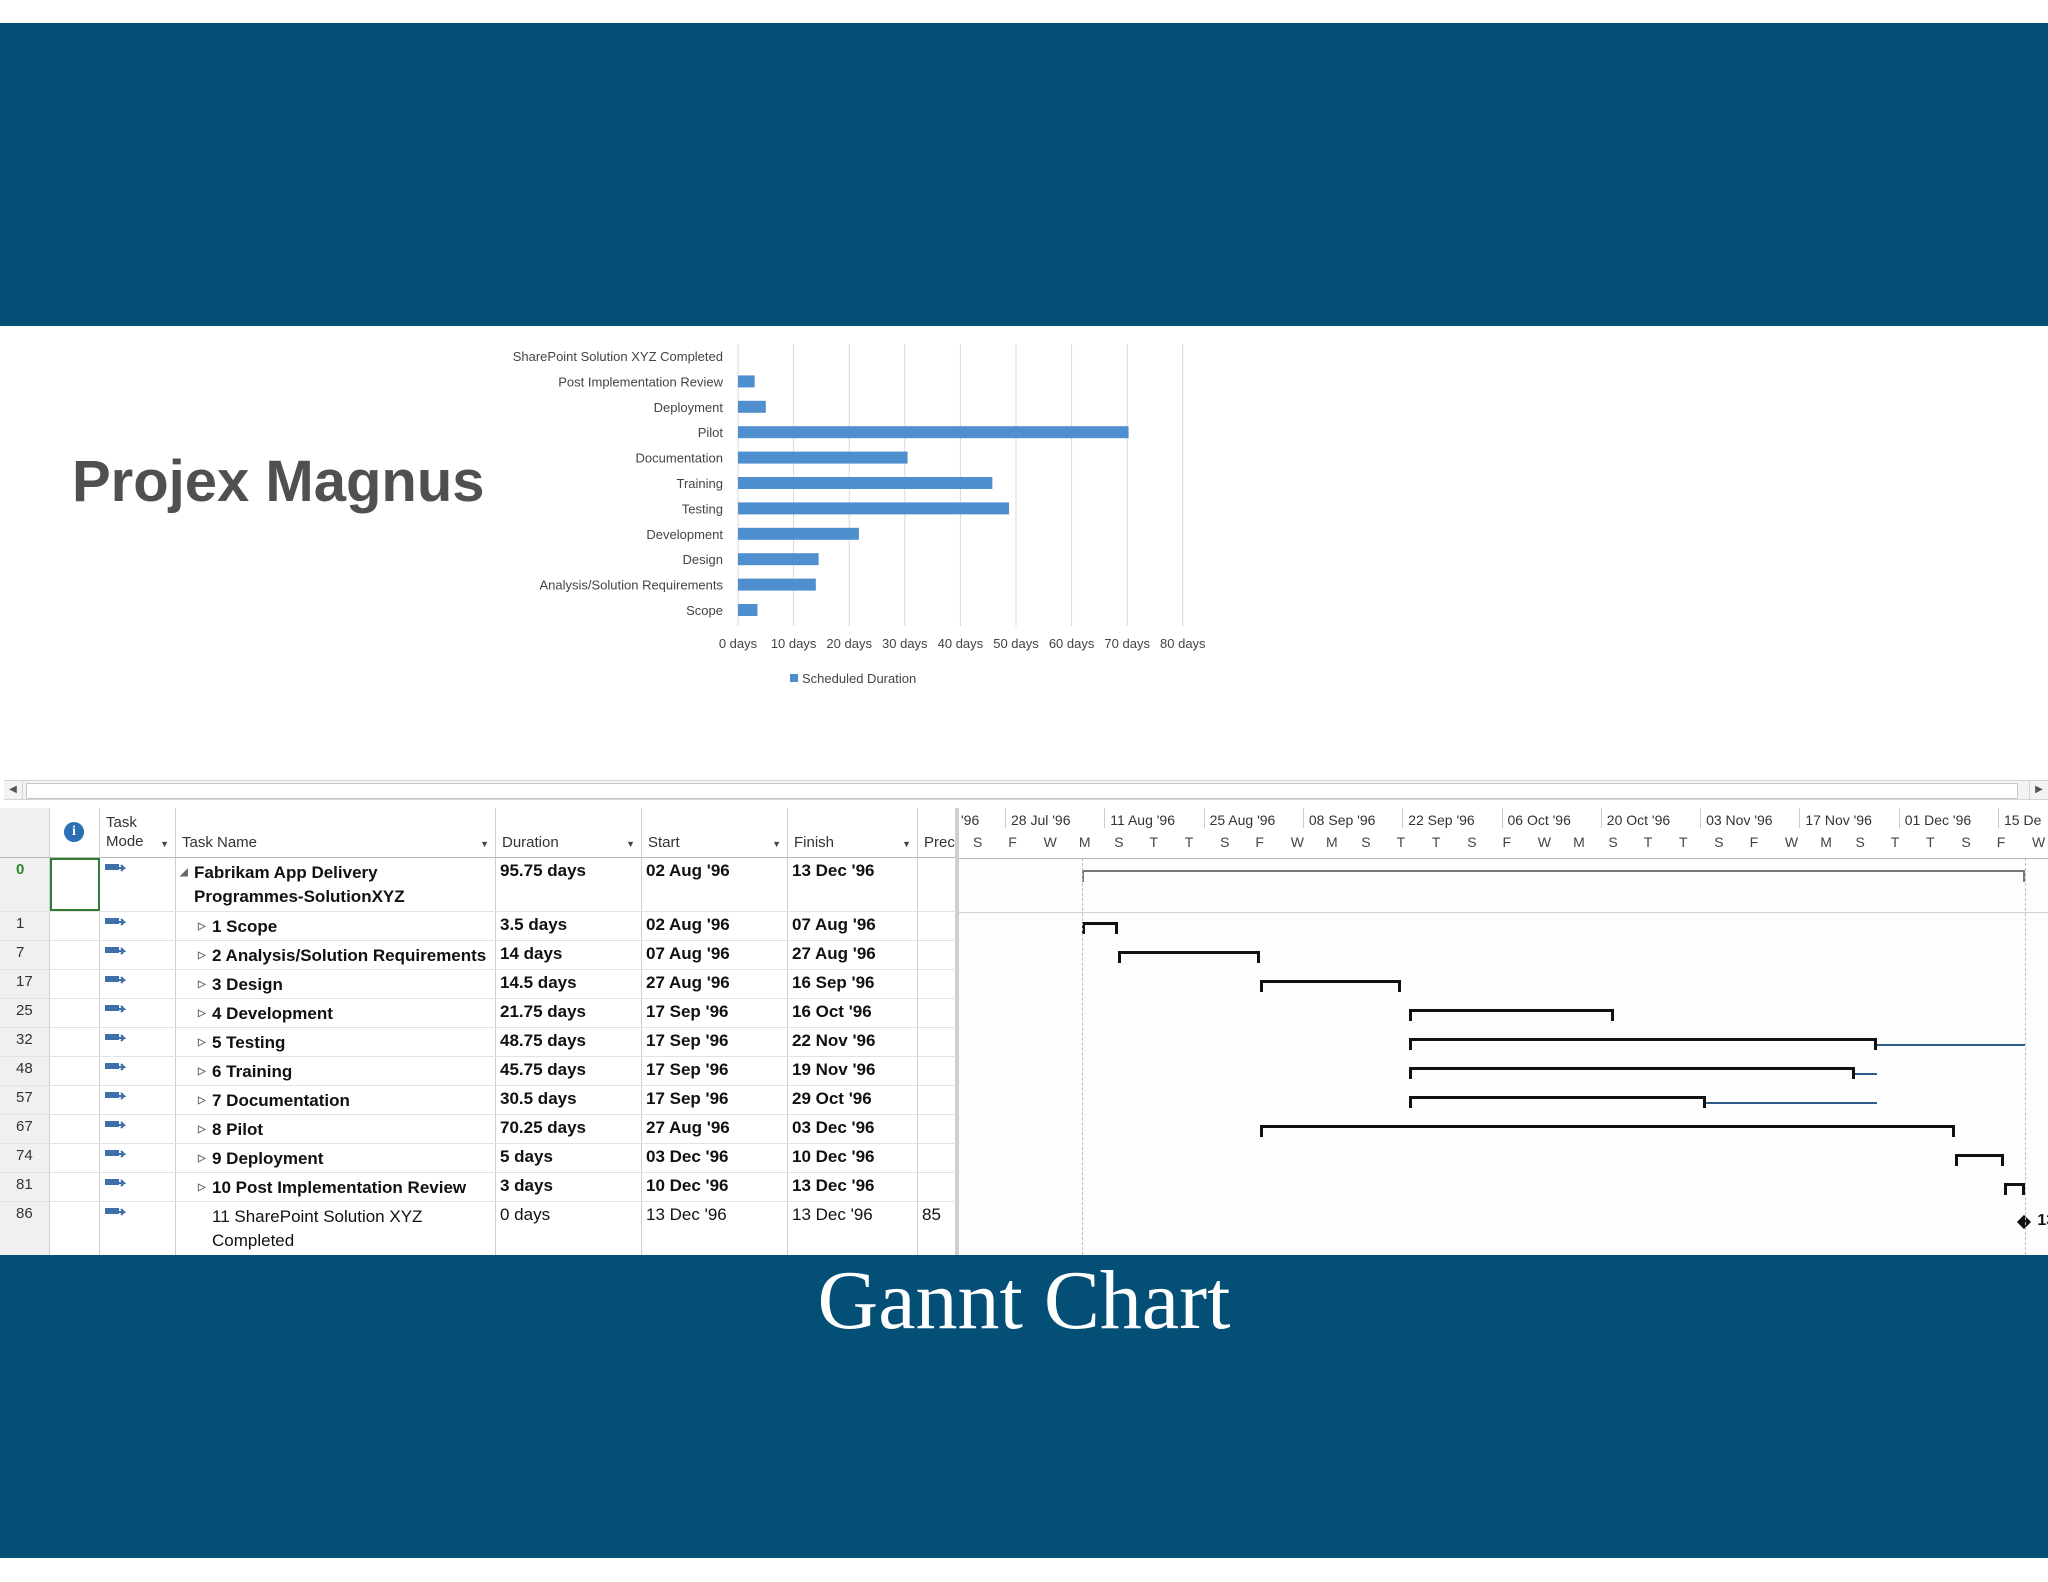 Image resolution: width=2048 pixels, height=1582 pixels. I want to click on task-name-column-header: Task Name ▼, so click(336, 833).